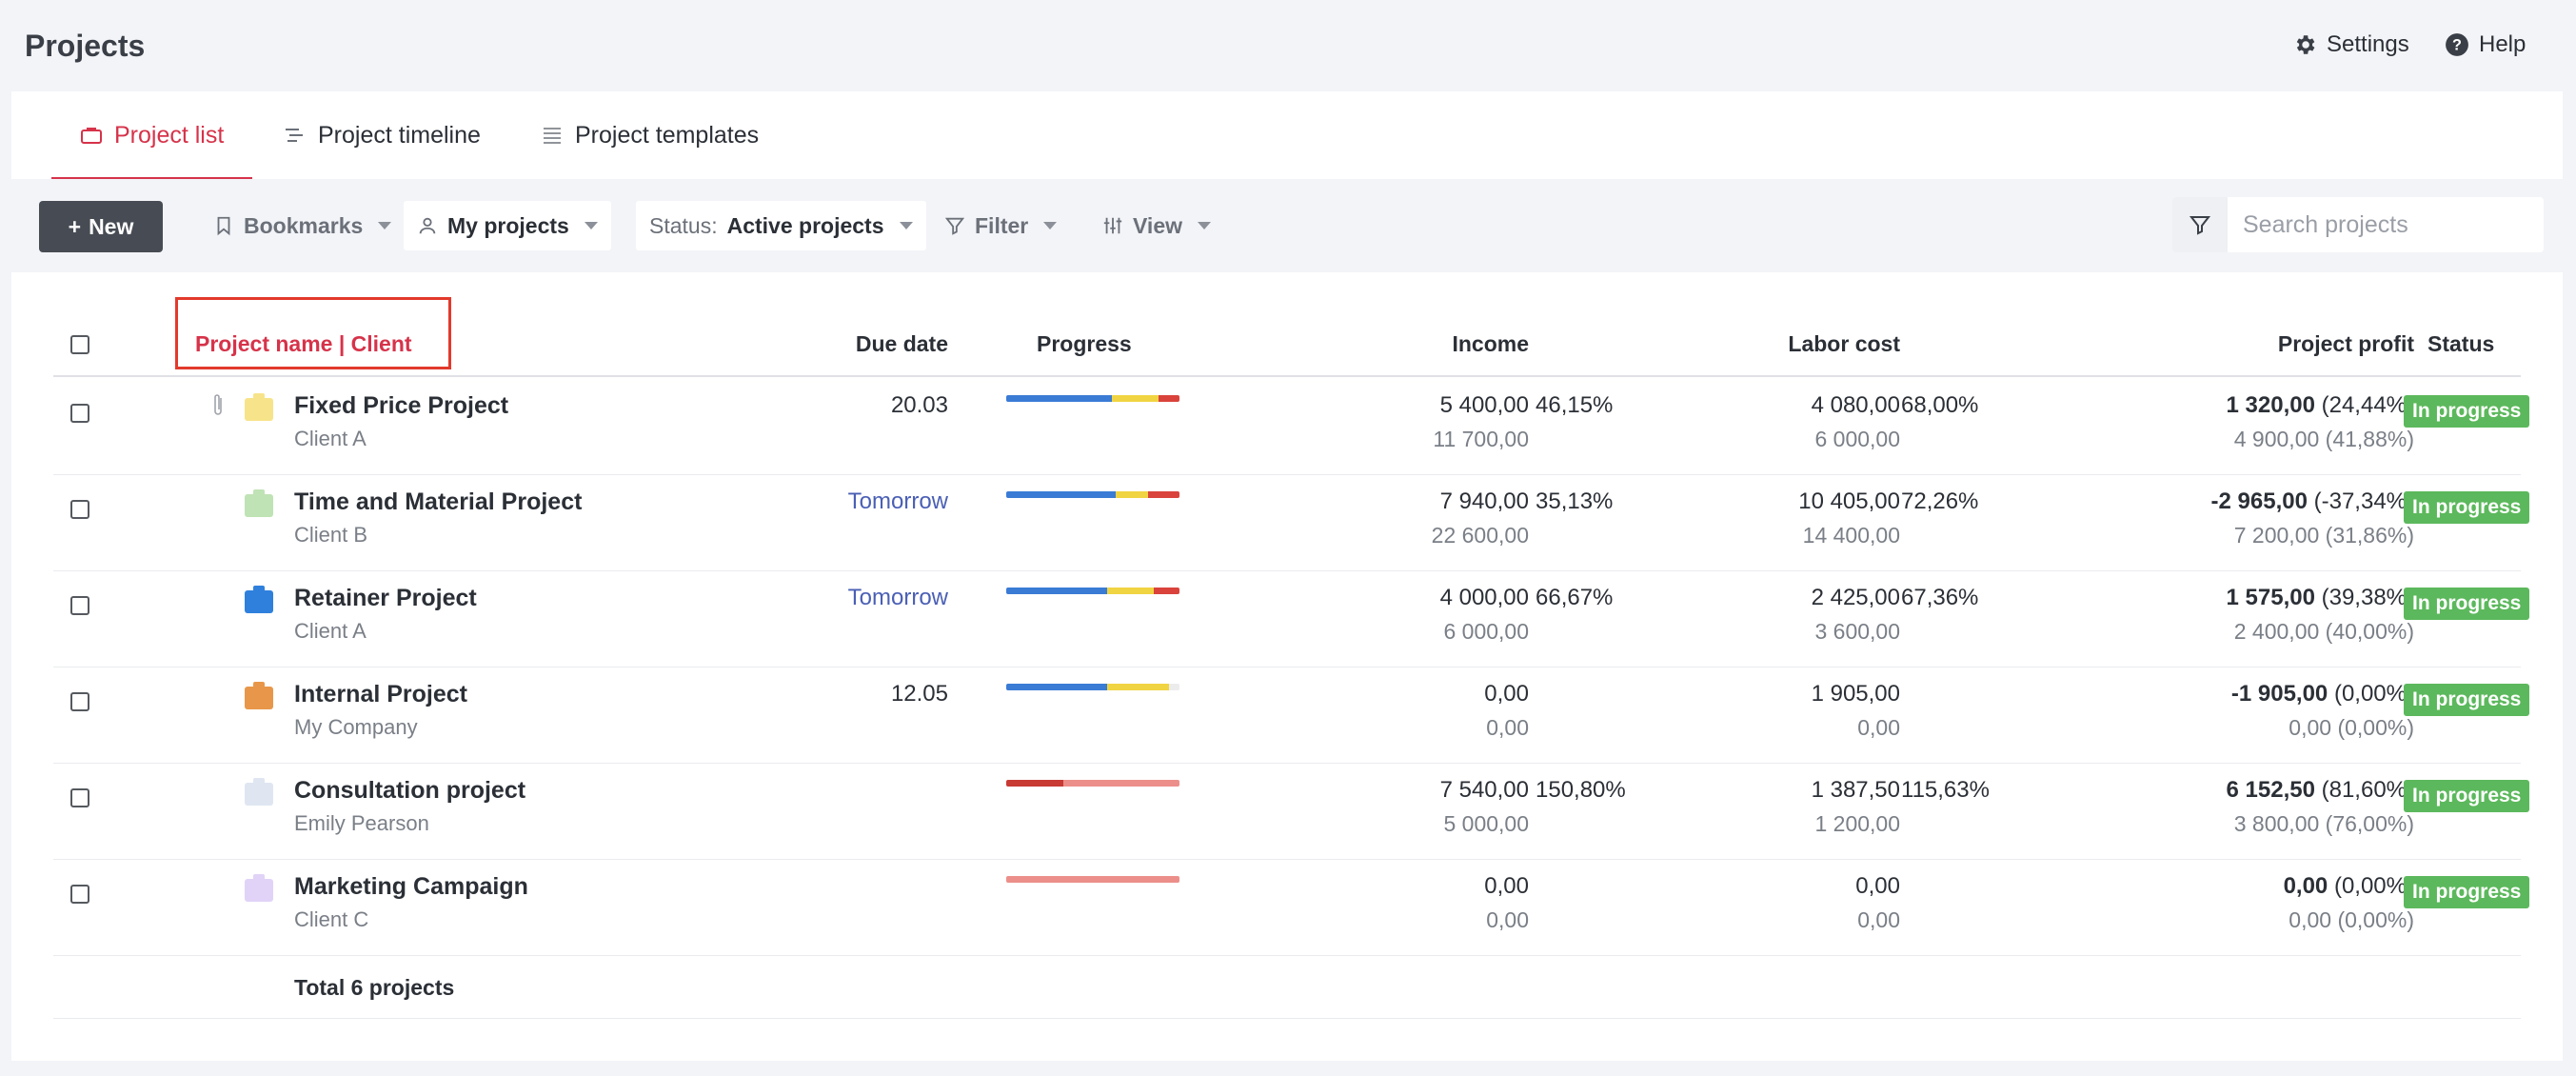  I want to click on status-dropdown: Status: Active projects, so click(781, 225).